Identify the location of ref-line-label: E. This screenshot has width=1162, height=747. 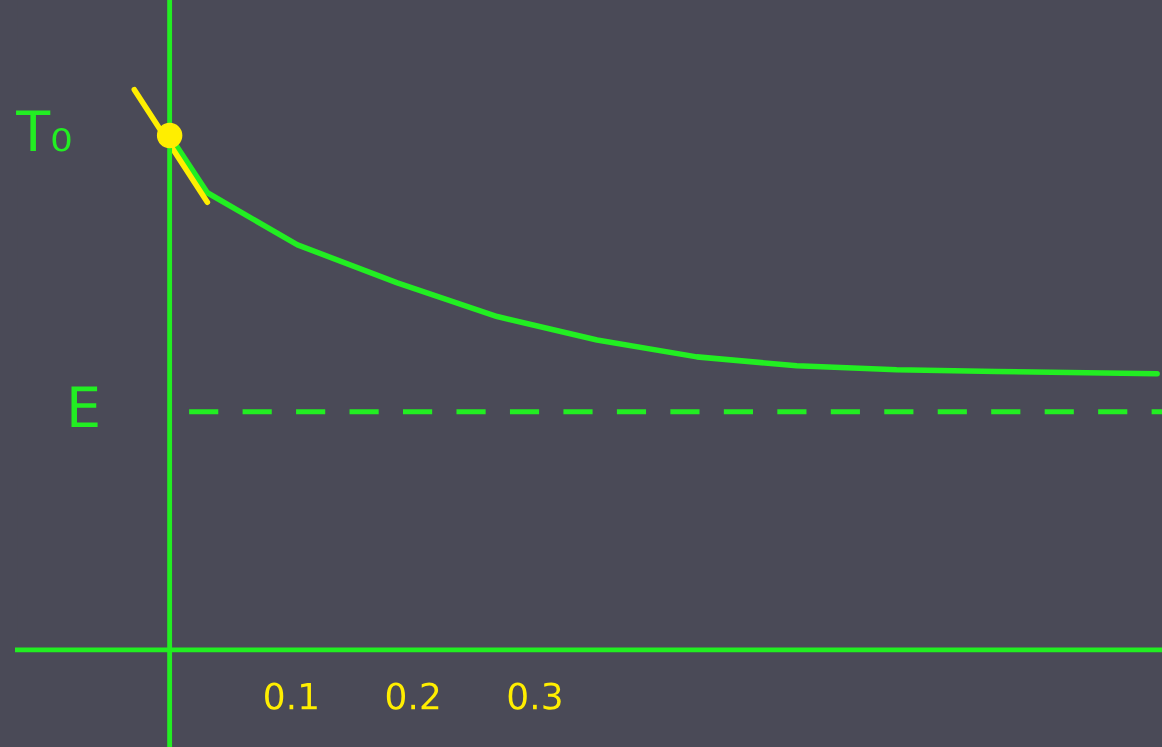
(84, 407).